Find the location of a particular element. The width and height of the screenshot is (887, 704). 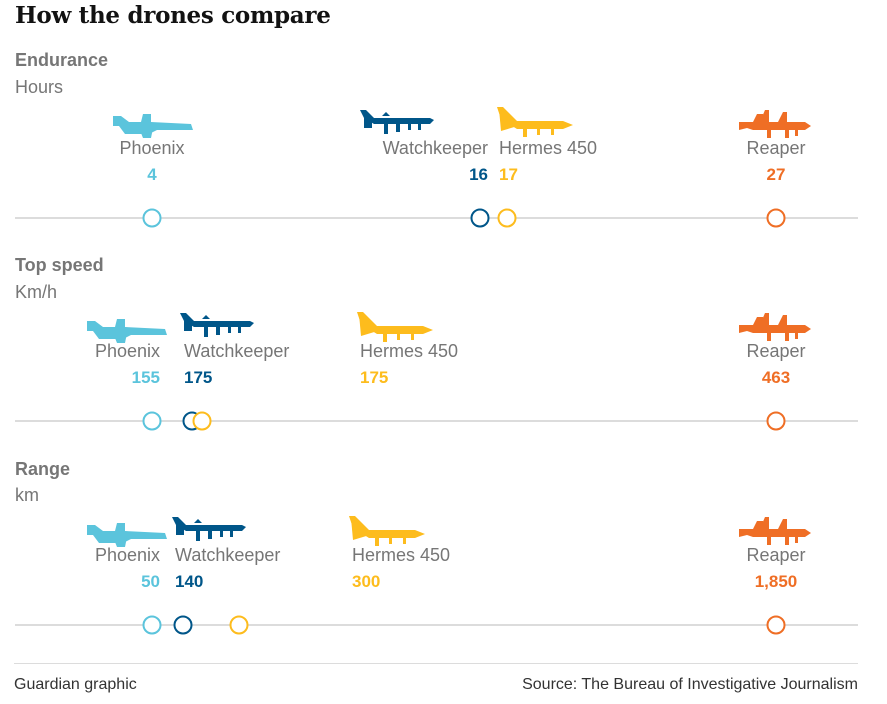

value-label-reaper: 1,850 is located at coordinates (776, 581).